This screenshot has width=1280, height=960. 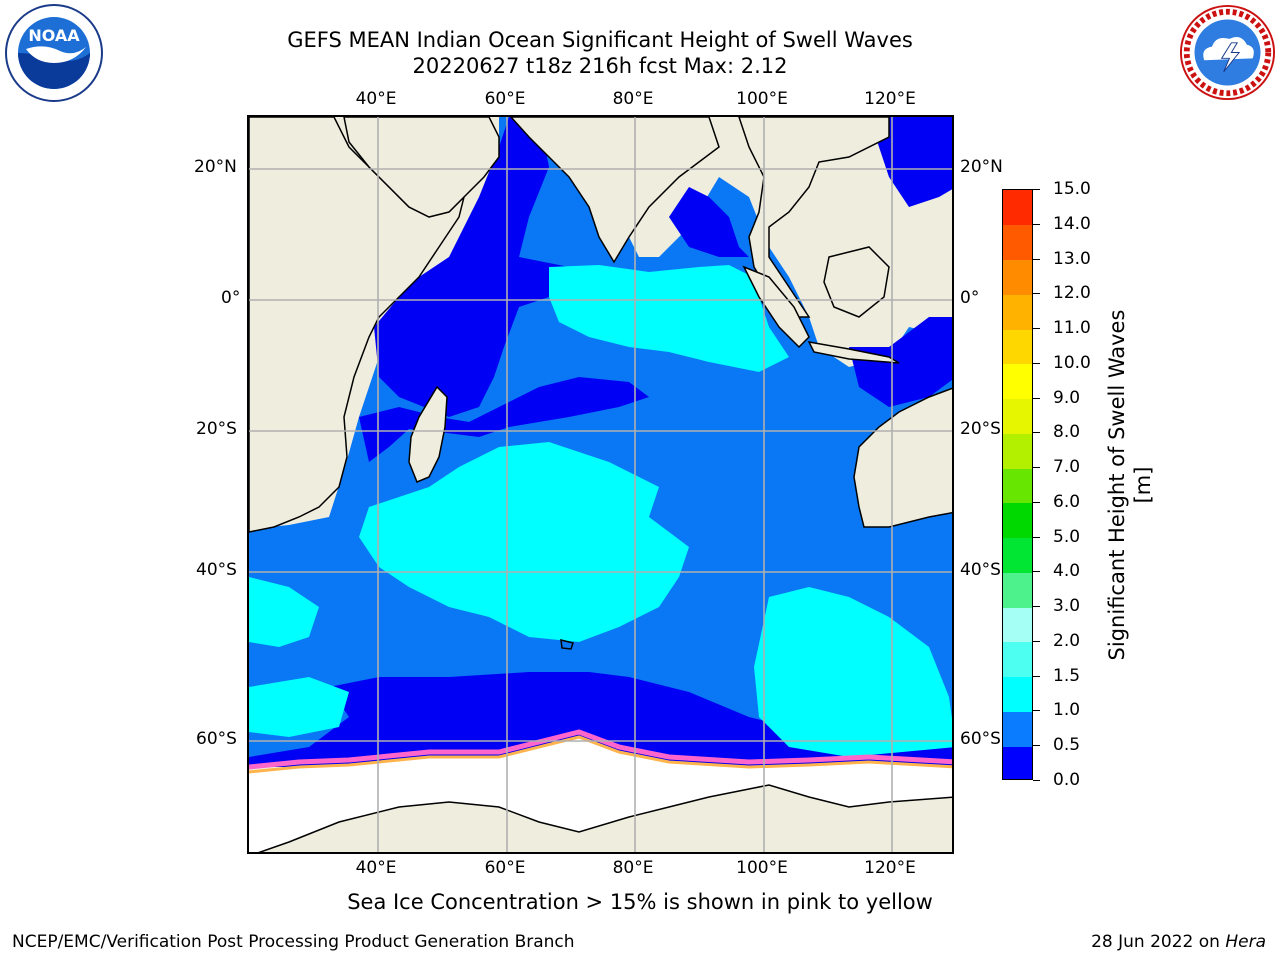 What do you see at coordinates (1072, 258) in the screenshot?
I see `colorbar-tick-label: 13.0` at bounding box center [1072, 258].